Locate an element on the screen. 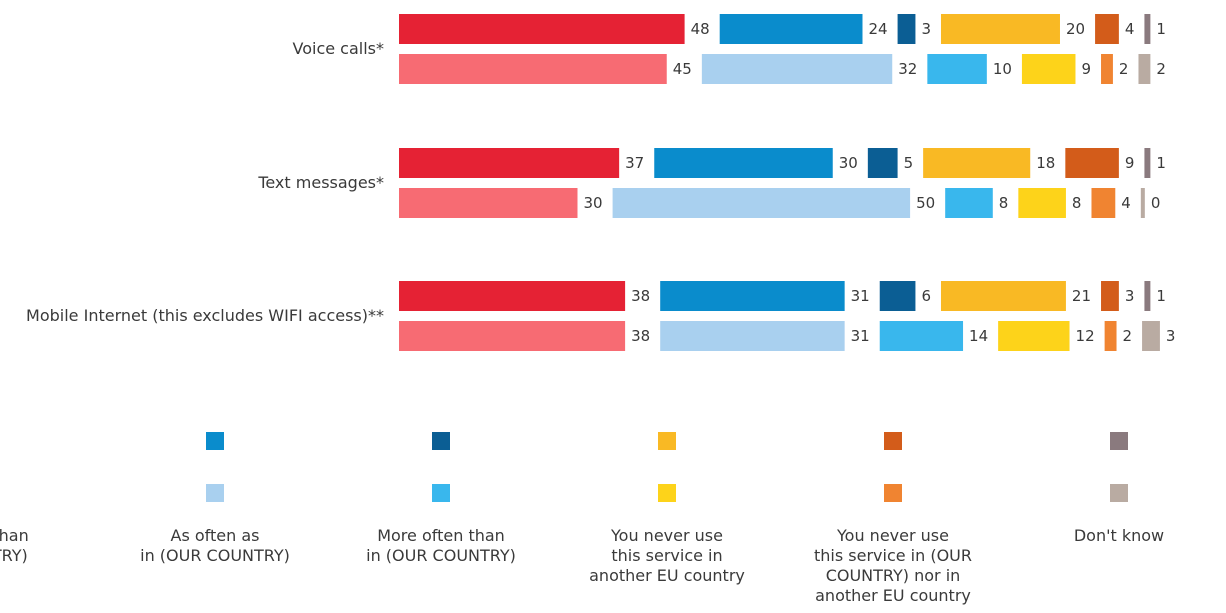  legend-label: …en than…UNTRY) is located at coordinates (14, 545).